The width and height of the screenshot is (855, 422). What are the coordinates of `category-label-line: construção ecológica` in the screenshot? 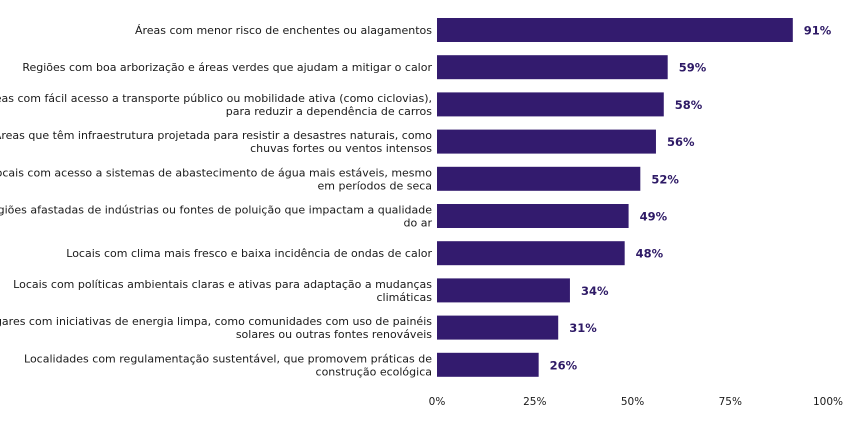 It's located at (374, 371).